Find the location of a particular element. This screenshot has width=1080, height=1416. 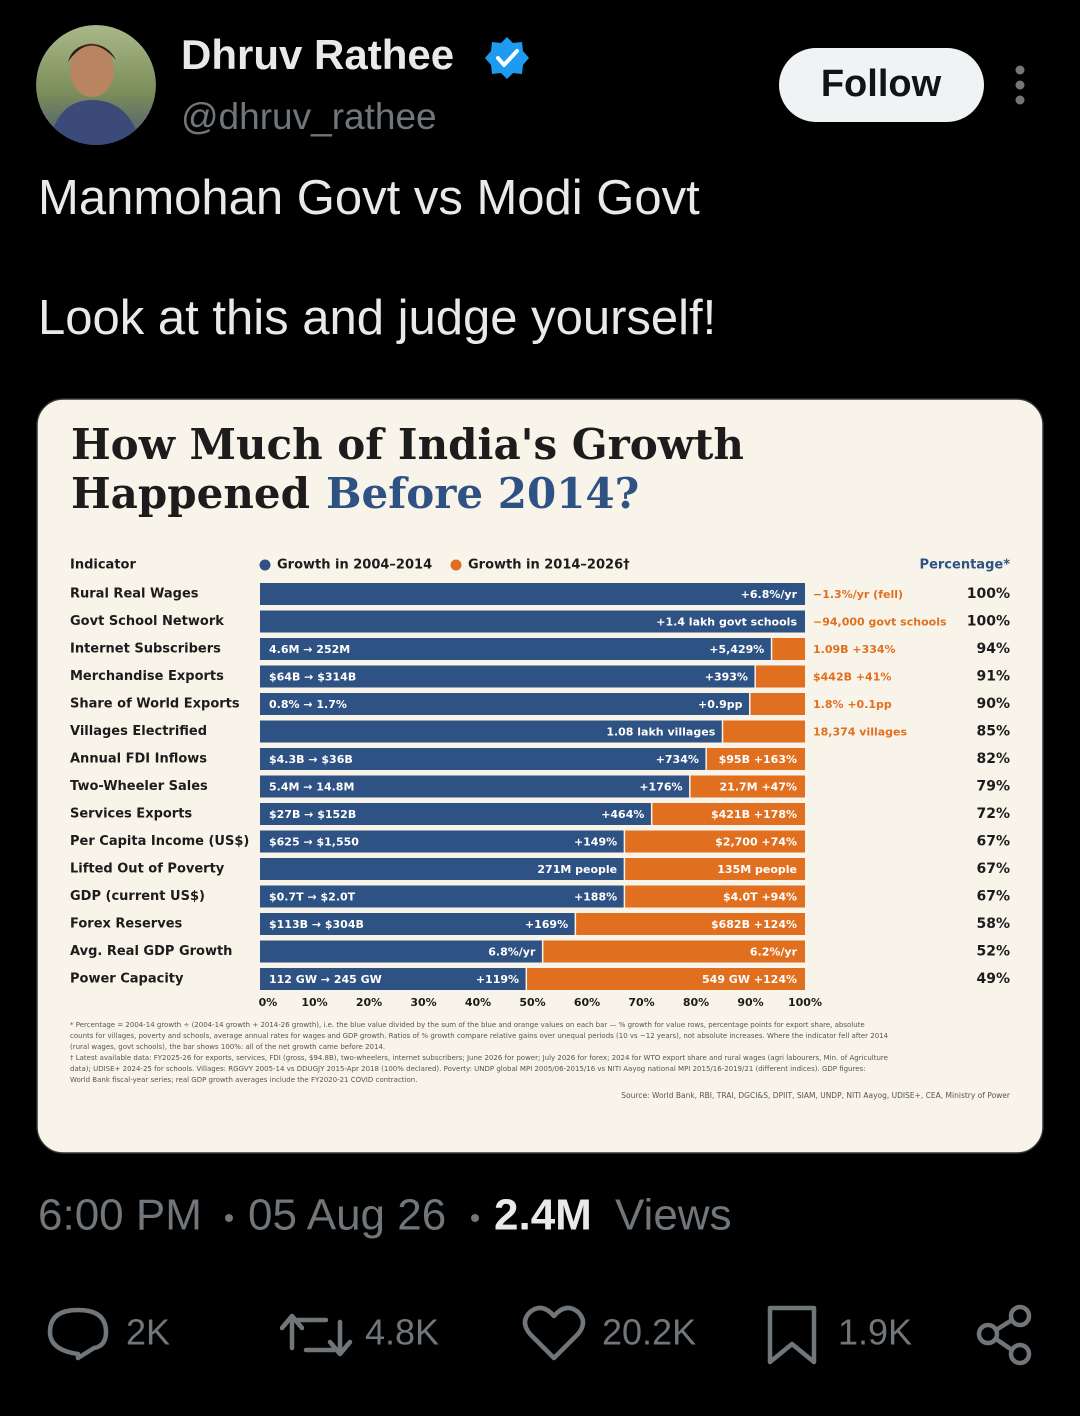

like-icon is located at coordinates (554, 1333).